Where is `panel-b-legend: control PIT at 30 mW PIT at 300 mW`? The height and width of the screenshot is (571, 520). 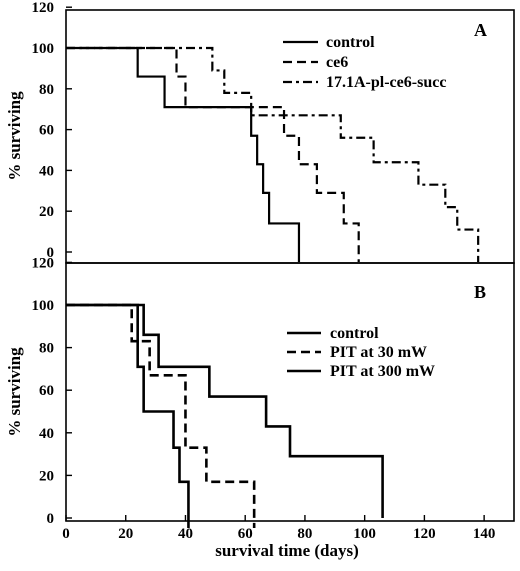 panel-b-legend: control PIT at 30 mW PIT at 300 mW is located at coordinates (361, 352).